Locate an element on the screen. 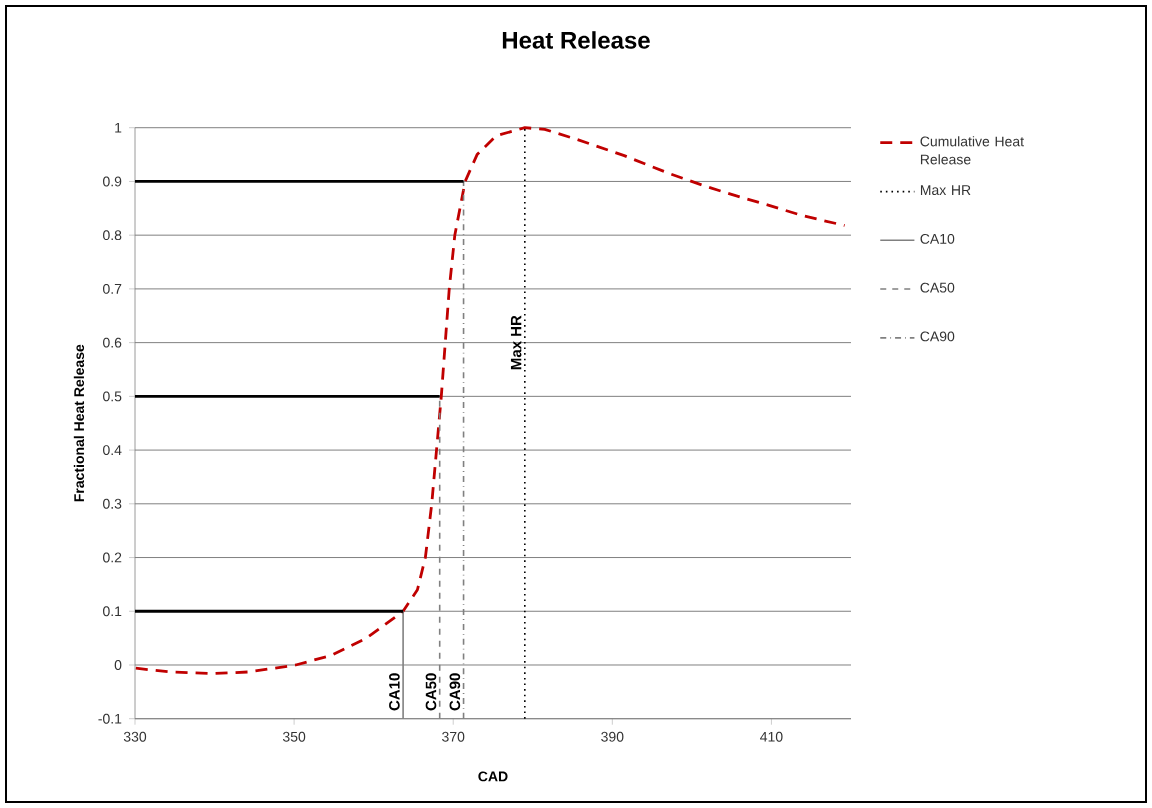  legend-label: Cumulative Heat Release is located at coordinates (972, 150).